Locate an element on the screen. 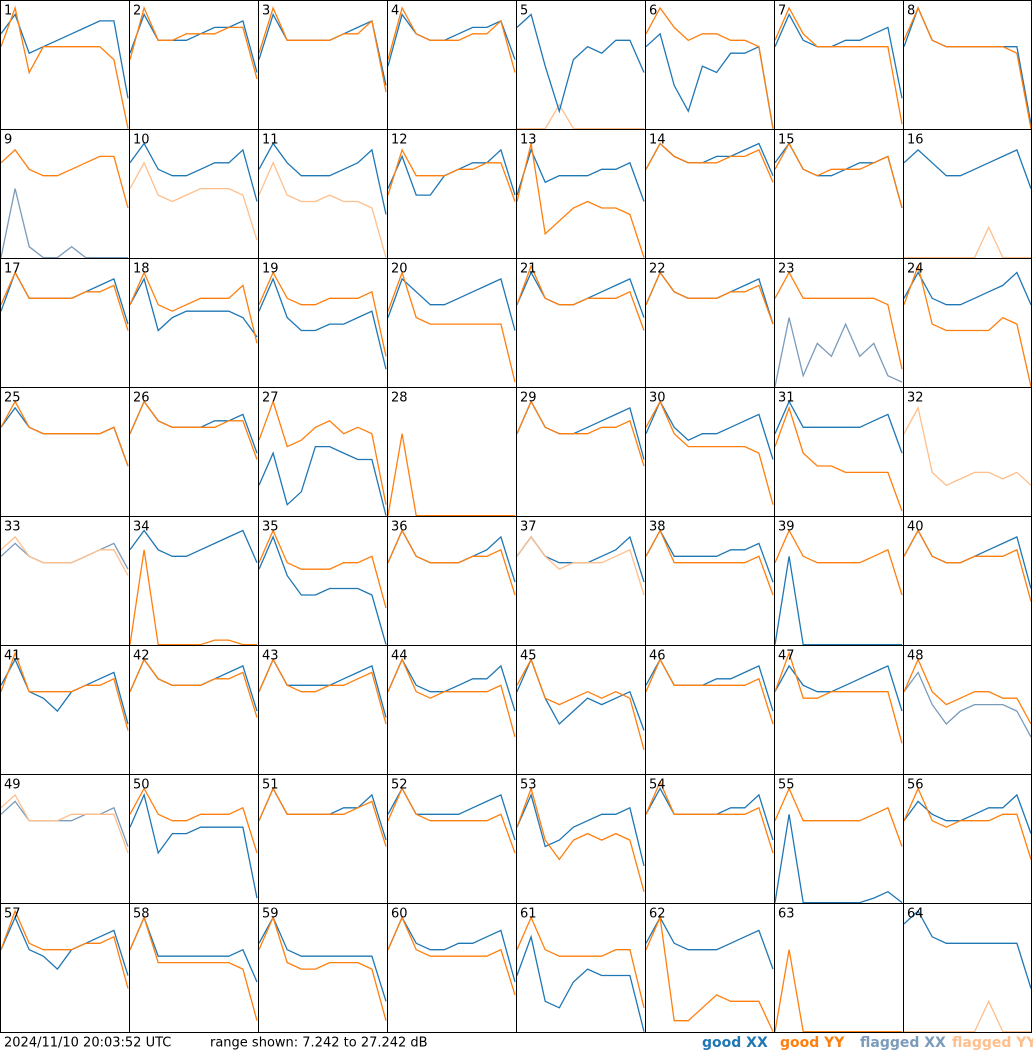  panel-label: 44 is located at coordinates (399, 656).